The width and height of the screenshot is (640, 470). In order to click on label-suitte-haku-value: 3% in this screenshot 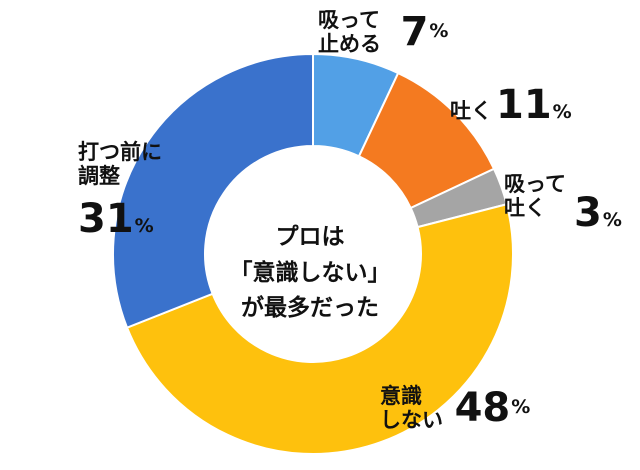, I will do `click(598, 213)`.